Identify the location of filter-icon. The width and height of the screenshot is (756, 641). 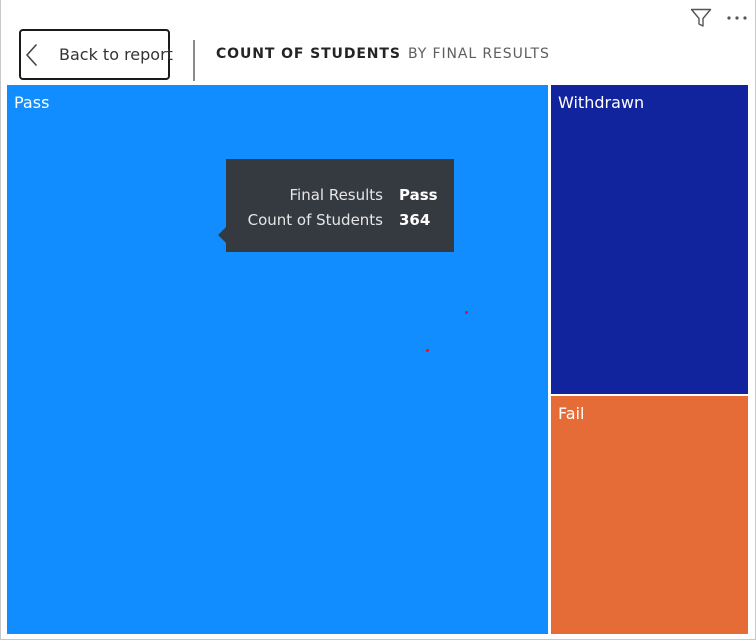
(701, 18).